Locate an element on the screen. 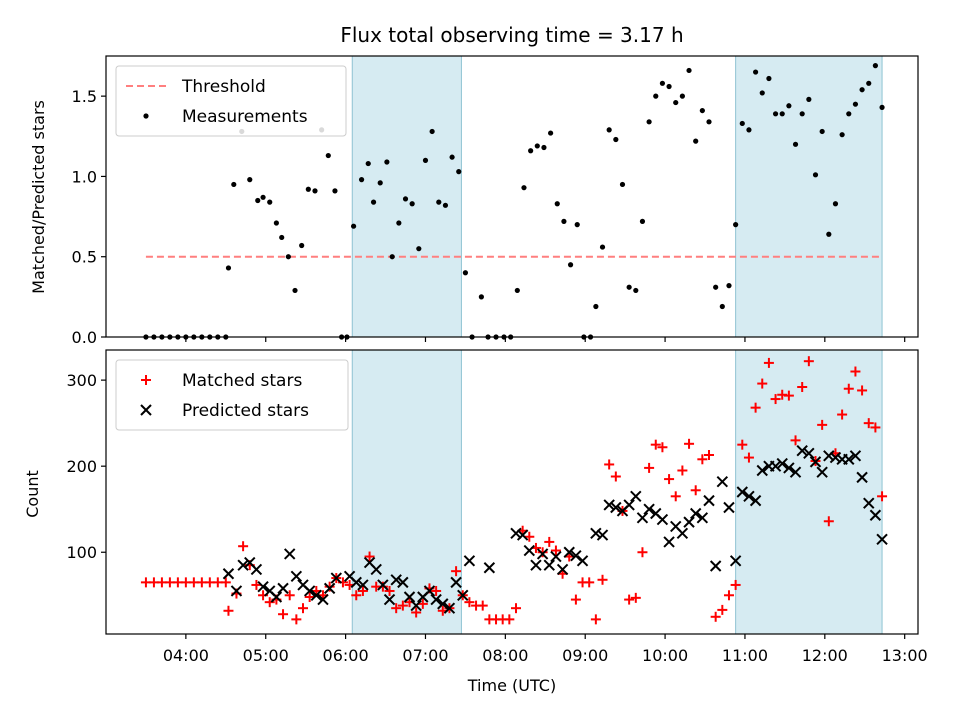 The image size is (960, 720). y-tick-label: 1.5 is located at coordinates (84, 96).